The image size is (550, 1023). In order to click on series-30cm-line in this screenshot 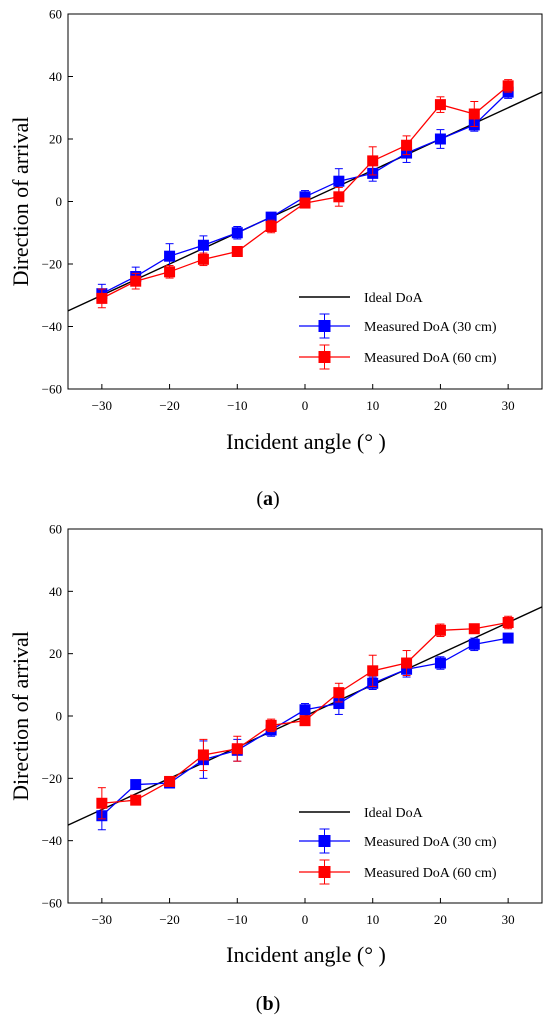, I will do `click(305, 727)`.